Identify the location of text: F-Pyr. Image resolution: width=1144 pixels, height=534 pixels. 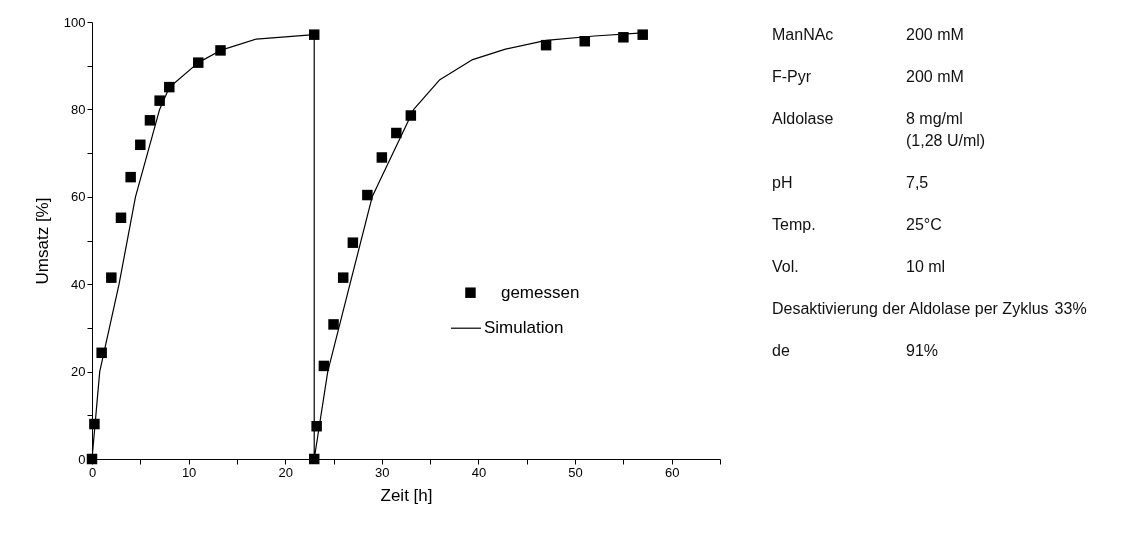
(792, 77).